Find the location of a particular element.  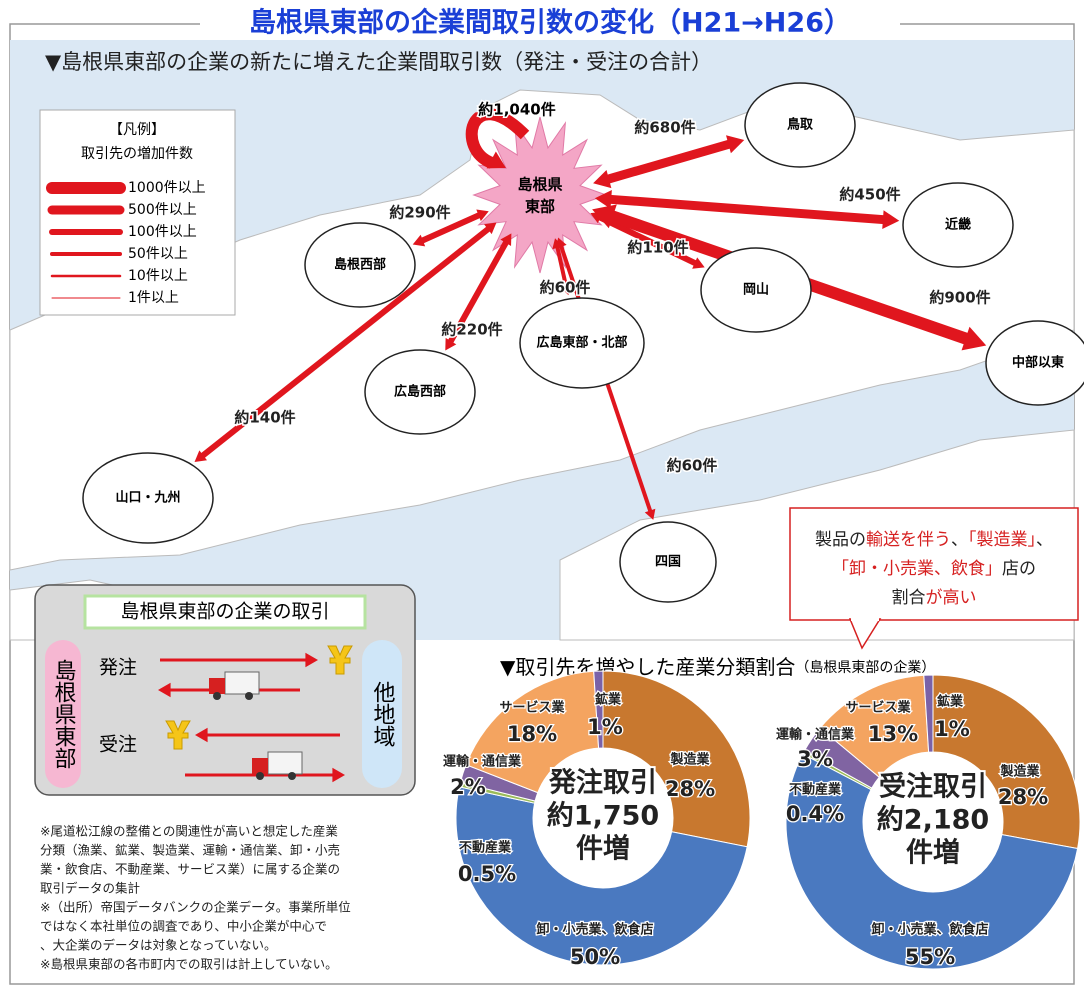

region-name: 岡山 is located at coordinates (756, 290).